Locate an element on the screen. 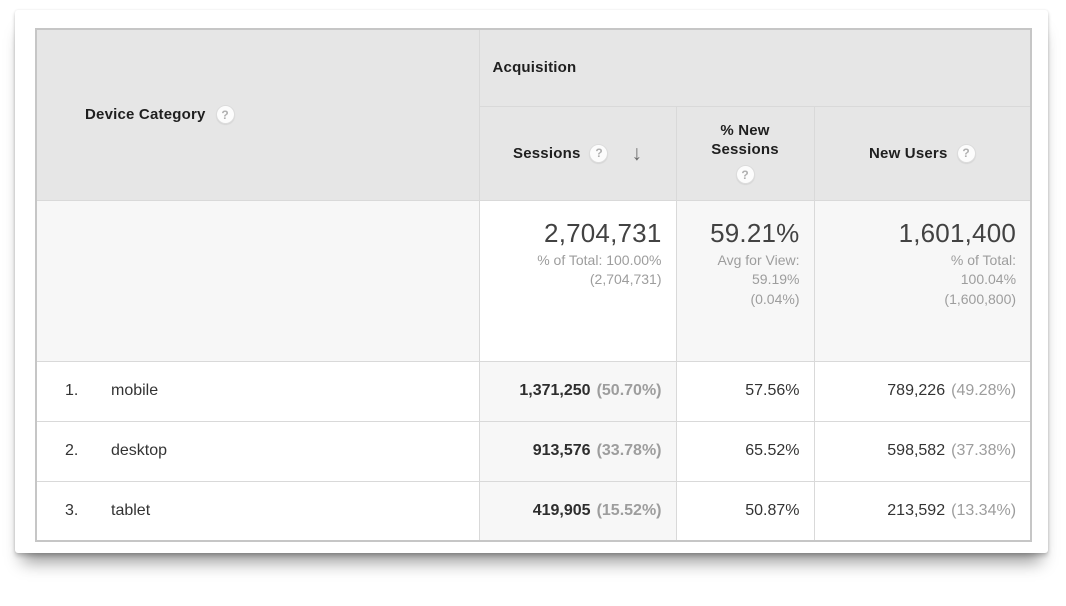 This screenshot has height=606, width=1066. row-rank: 3. is located at coordinates (72, 510).